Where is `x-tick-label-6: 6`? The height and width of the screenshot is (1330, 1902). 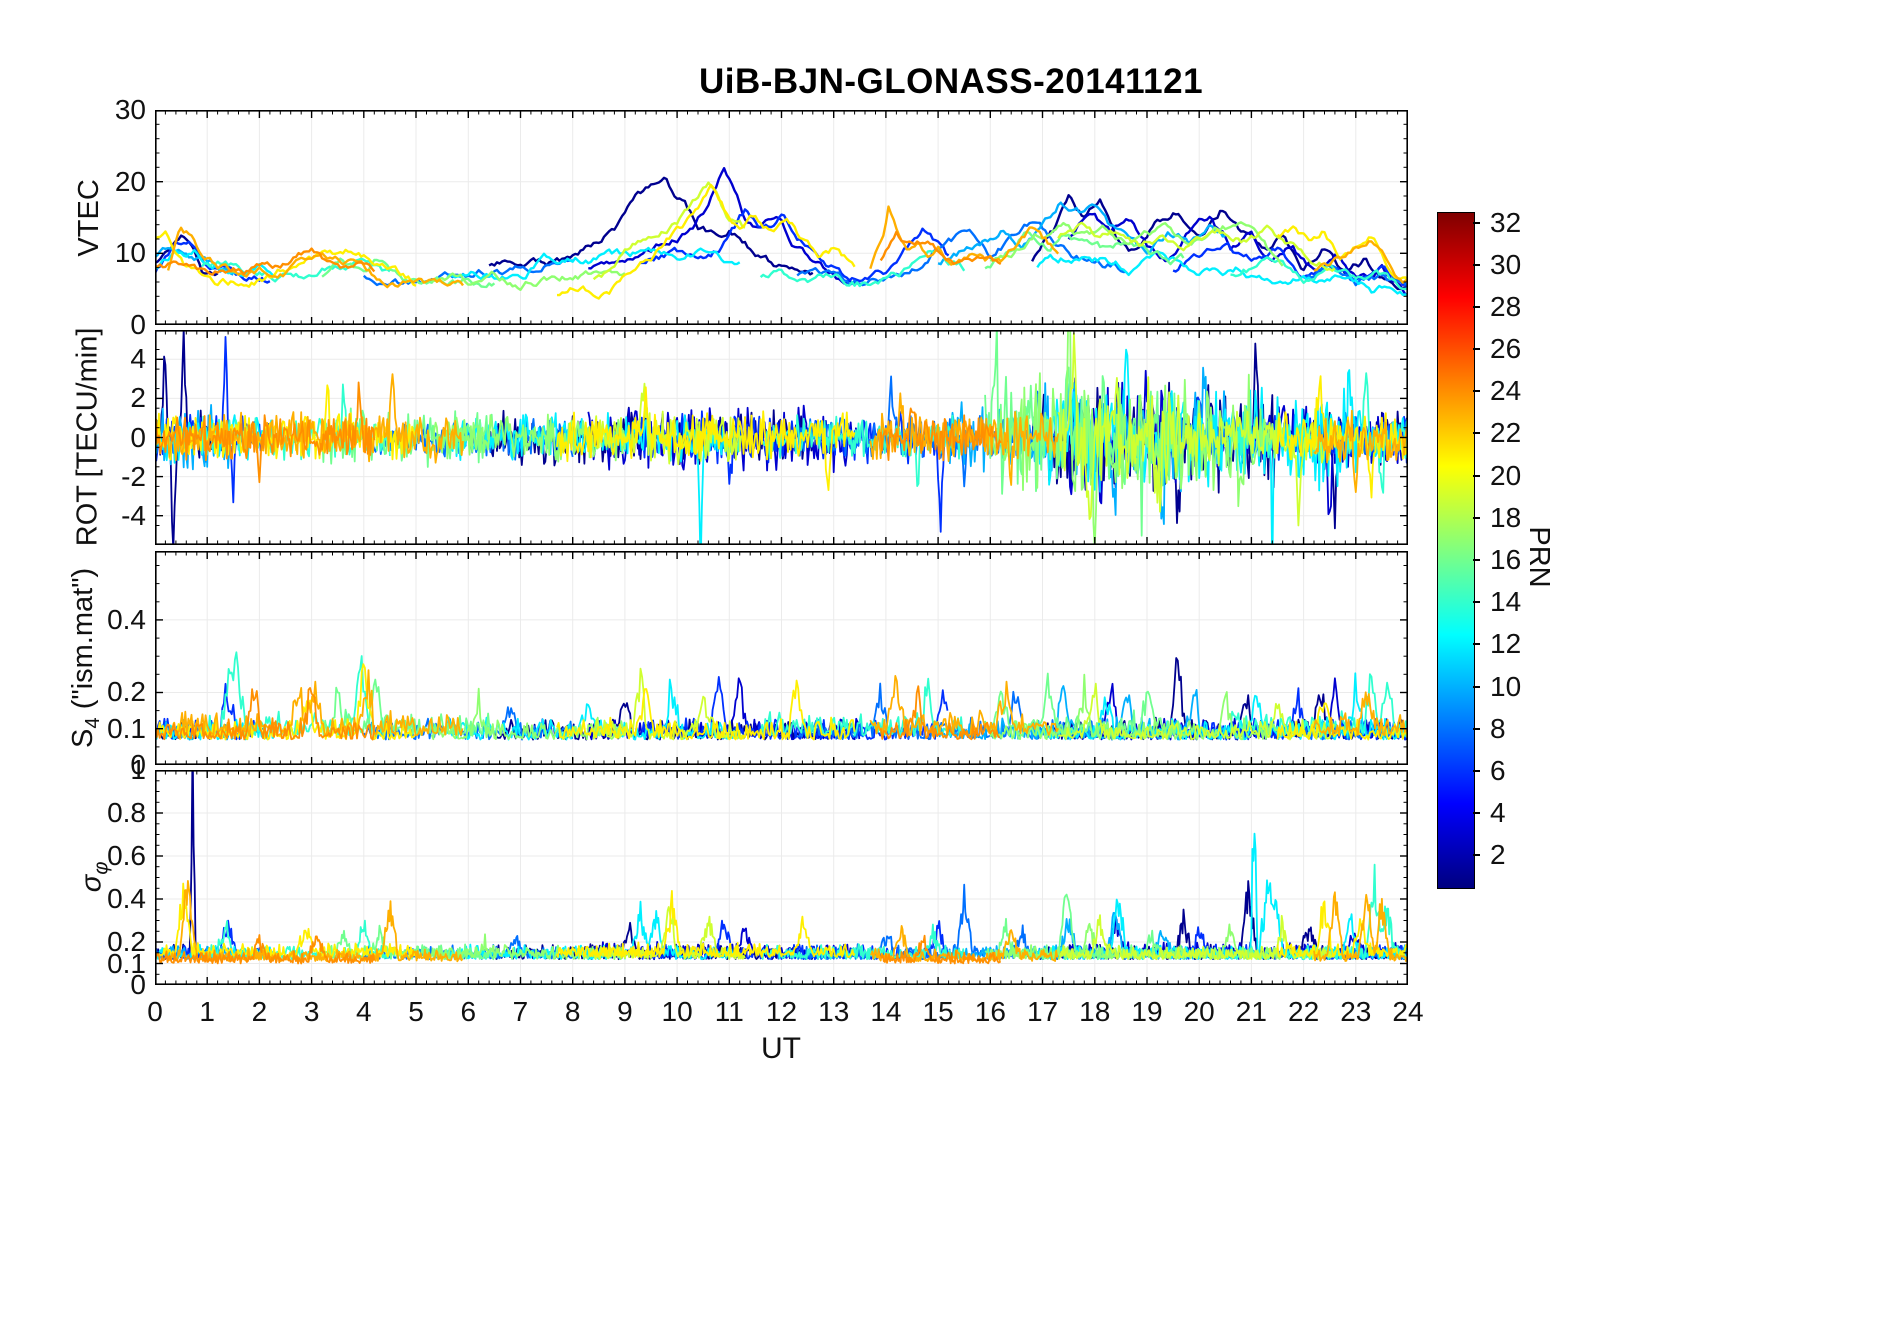
x-tick-label-6: 6 is located at coordinates (468, 1011).